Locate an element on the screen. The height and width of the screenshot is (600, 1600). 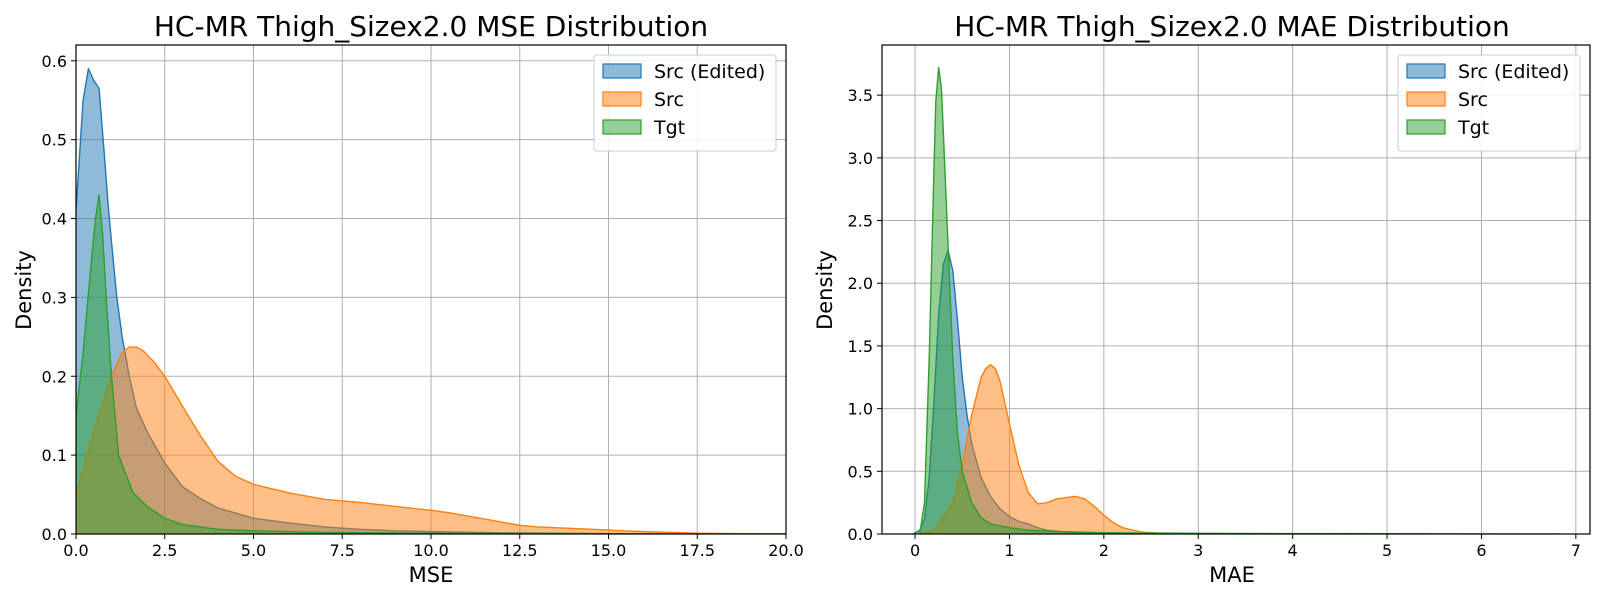
y-tick-label: 1.0 is located at coordinates (860, 409).